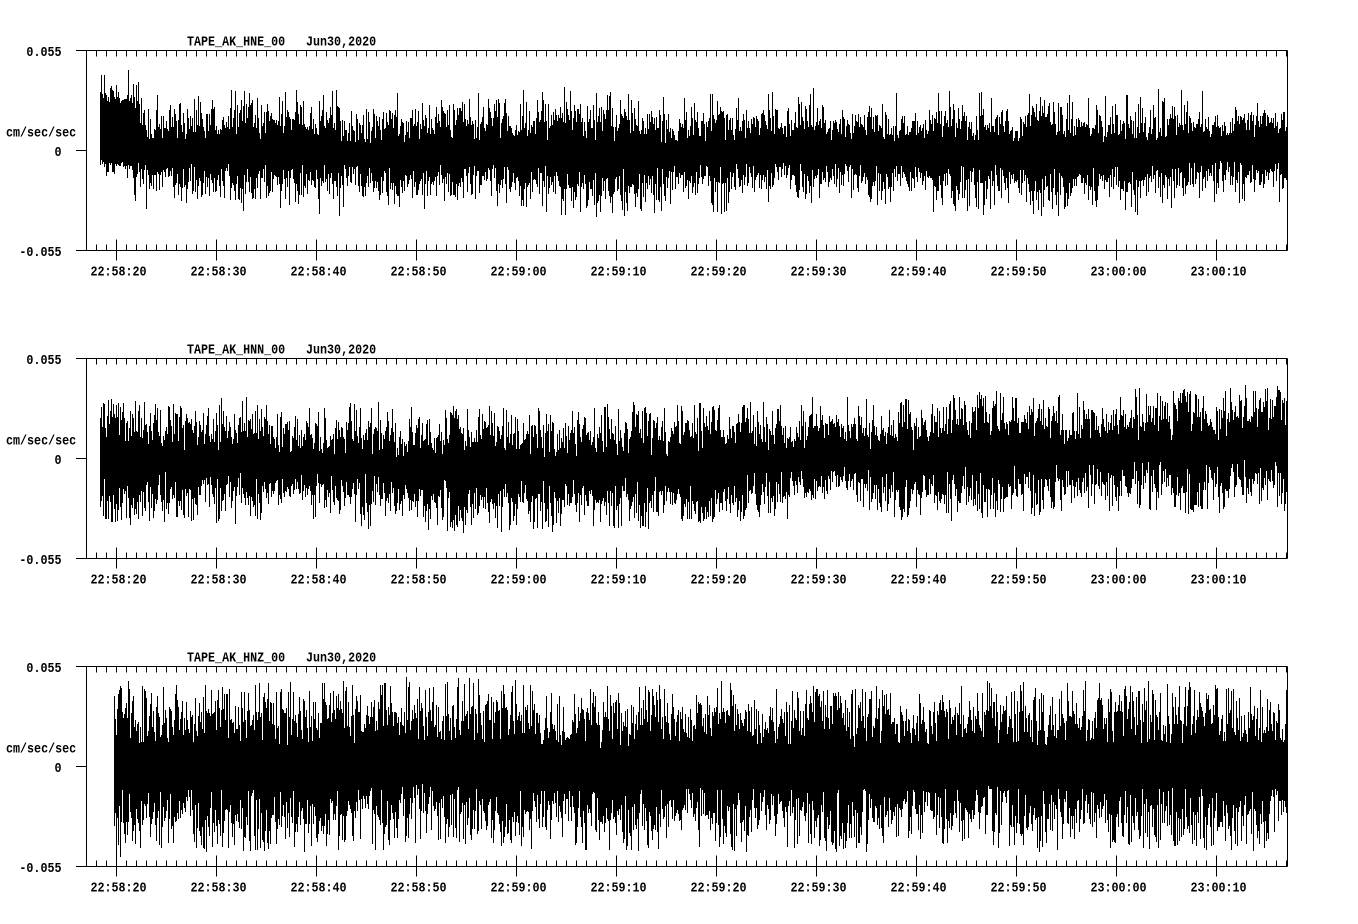 The width and height of the screenshot is (1358, 924). I want to click on svg-text: TAPE_AK_HNN_00, so click(236, 350).